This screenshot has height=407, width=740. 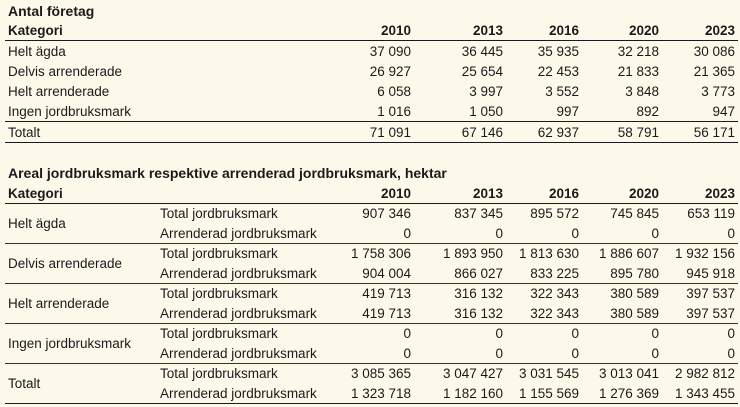 What do you see at coordinates (486, 111) in the screenshot?
I see `cell-value: 1 050` at bounding box center [486, 111].